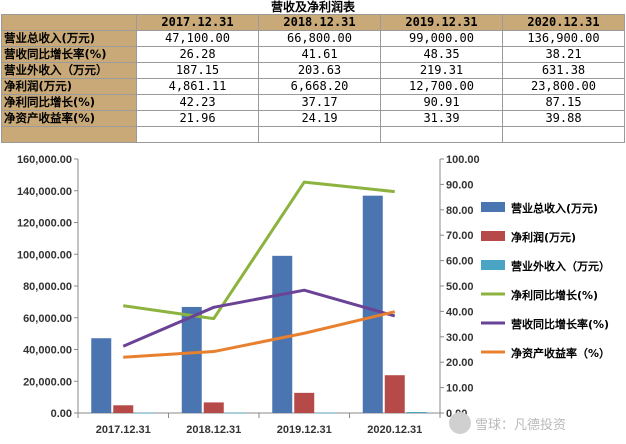  I want to click on y-left-tick-label: 80,000.00, so click(47, 287).